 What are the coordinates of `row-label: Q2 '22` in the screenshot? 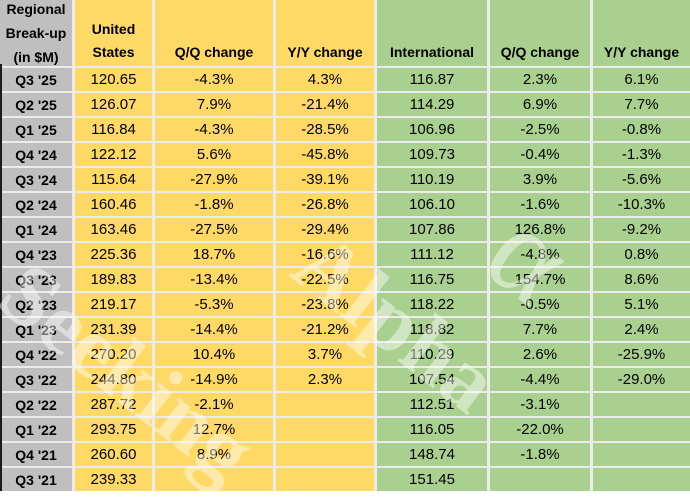 It's located at (36, 404).